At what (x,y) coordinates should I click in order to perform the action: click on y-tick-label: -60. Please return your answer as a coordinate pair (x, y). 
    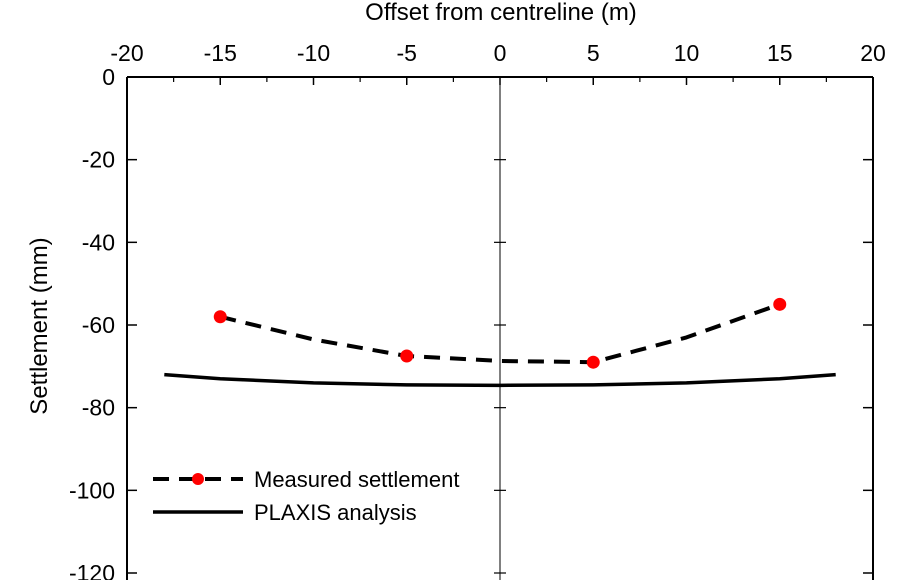
    Looking at the image, I should click on (98, 325).